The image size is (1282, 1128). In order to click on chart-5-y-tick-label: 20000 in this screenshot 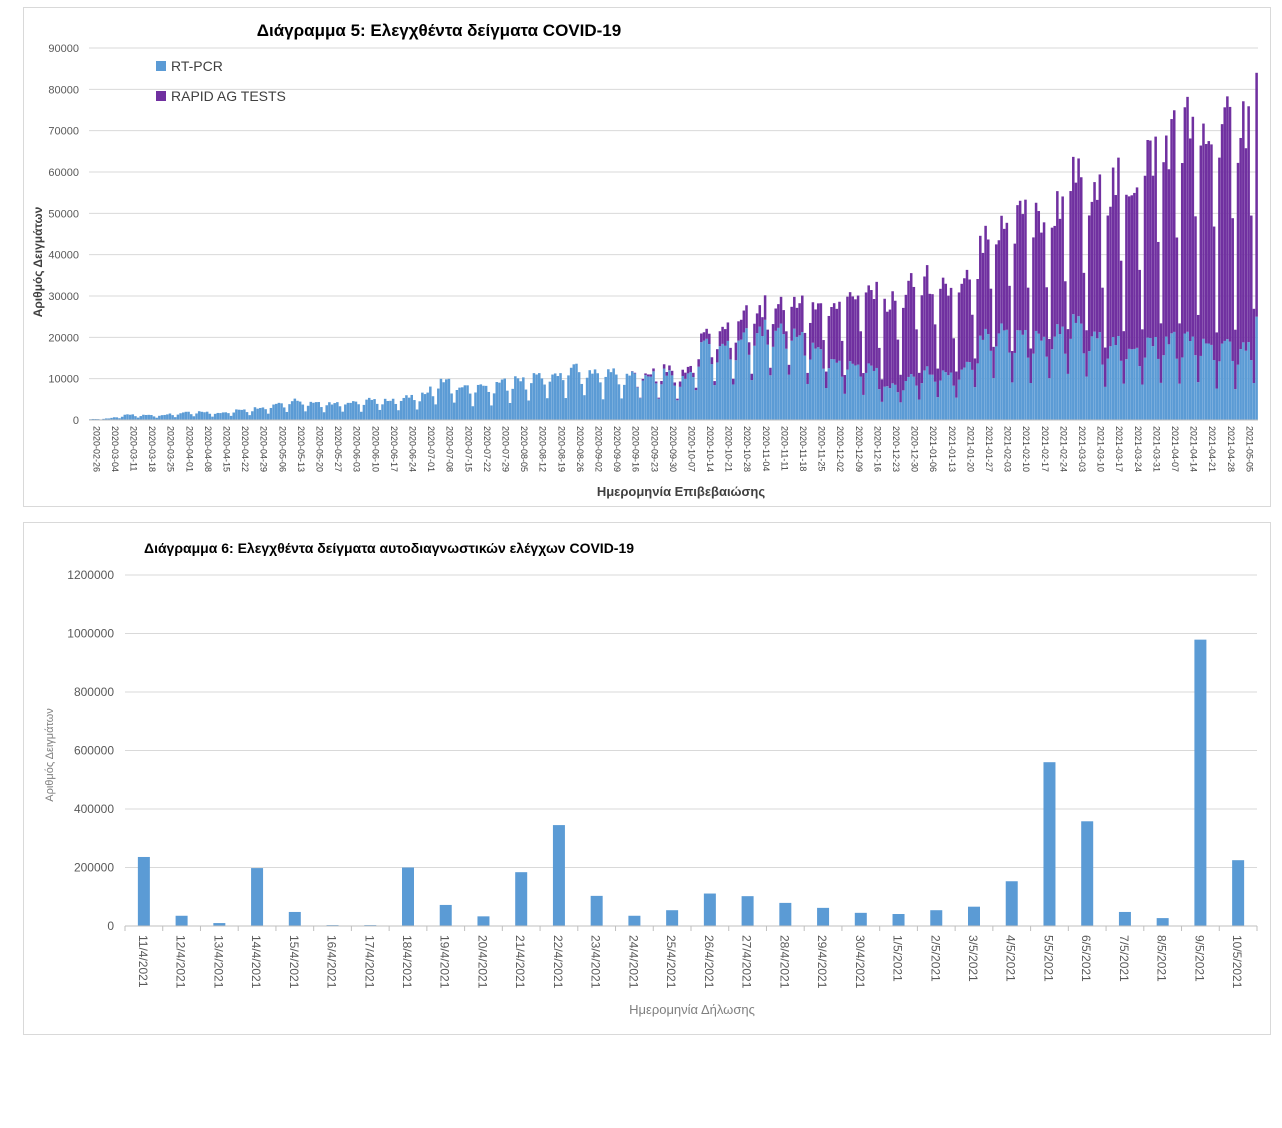, I will do `click(63, 338)`.